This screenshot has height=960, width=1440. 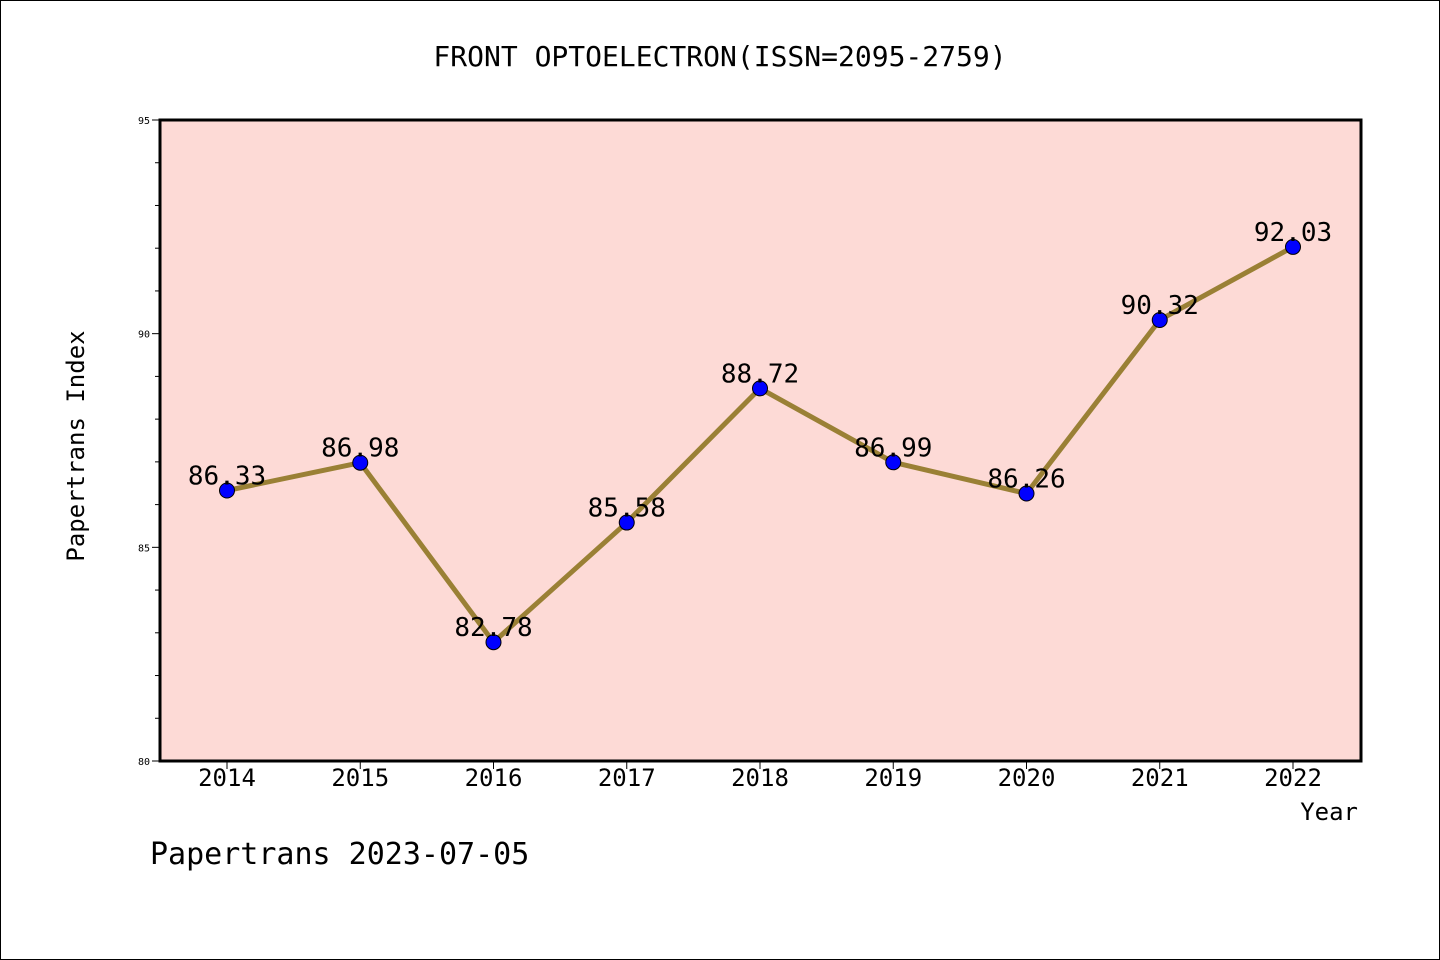 What do you see at coordinates (1027, 778) in the screenshot?
I see `x-tick-label: 2020` at bounding box center [1027, 778].